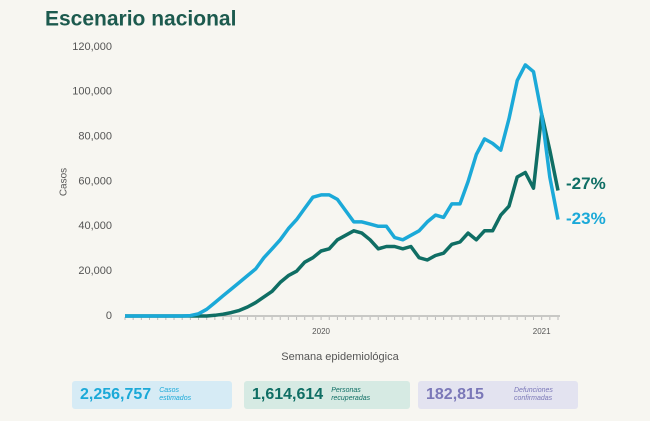 This screenshot has width=650, height=421. I want to click on x-axis-title: Semana epidemiológica, so click(340, 357).